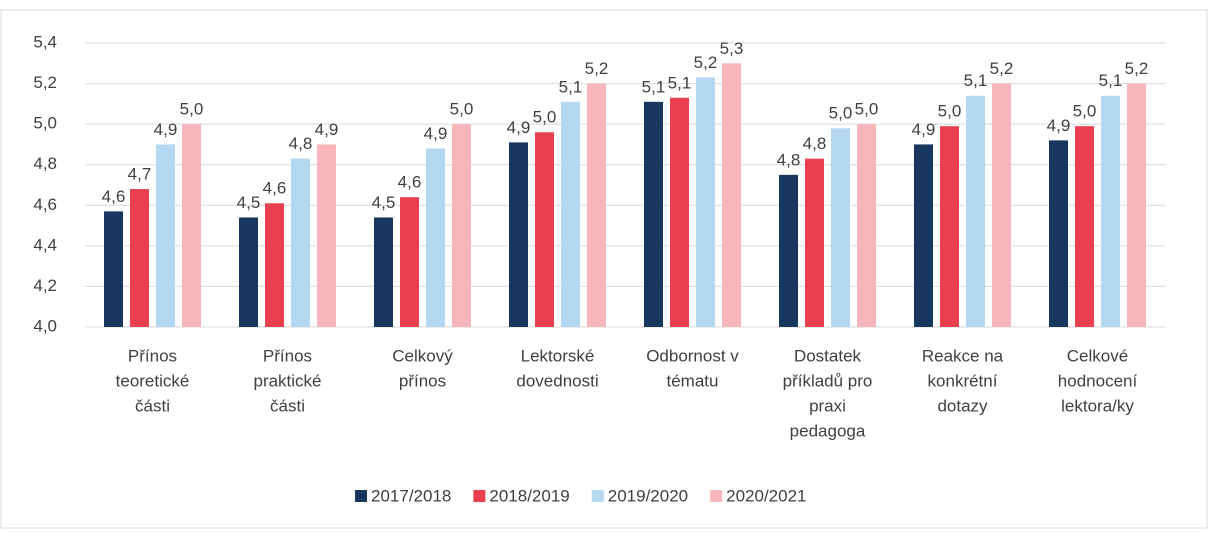  I want to click on y-tick-label: 4,2, so click(45, 285).